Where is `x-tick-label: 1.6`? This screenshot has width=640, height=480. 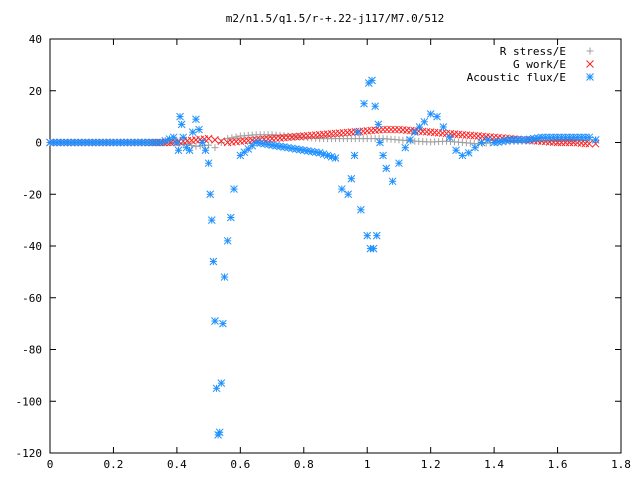 x-tick-label: 1.6 is located at coordinates (558, 464).